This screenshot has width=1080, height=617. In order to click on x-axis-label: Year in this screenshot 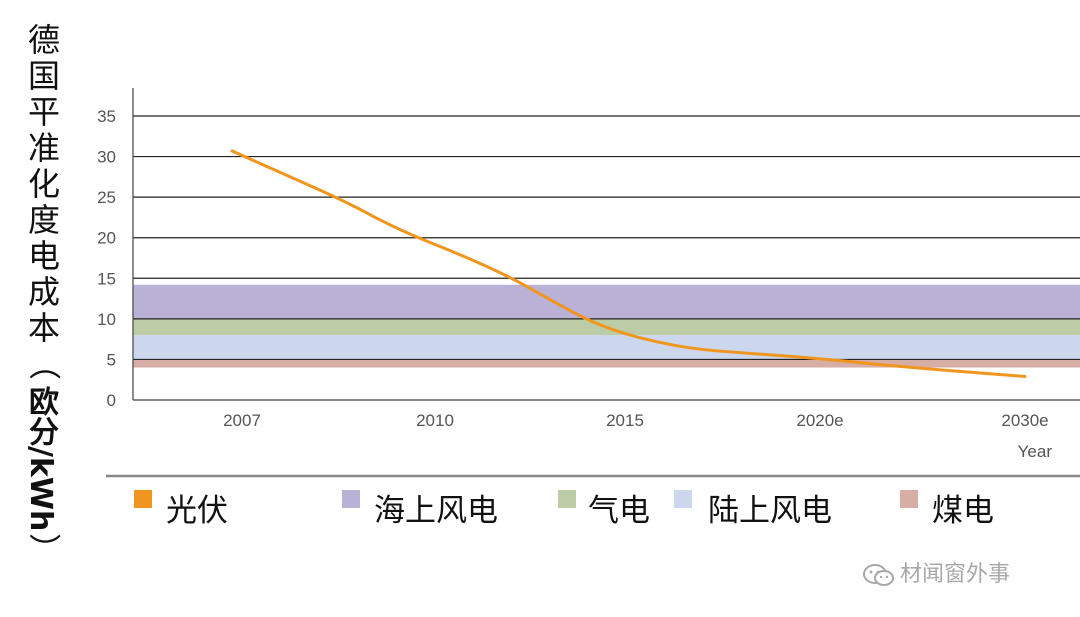, I will do `click(1035, 451)`.